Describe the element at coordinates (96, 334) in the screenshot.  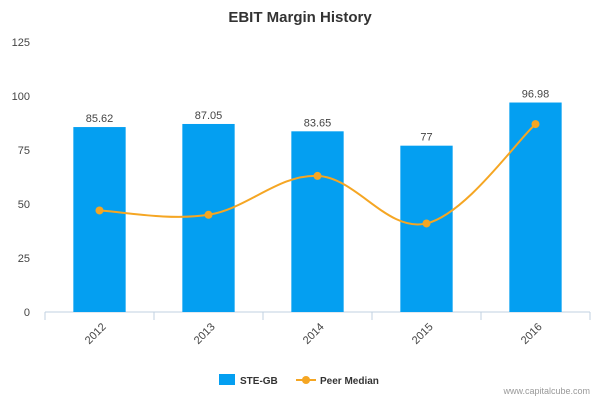
I see `x-tick-label: 2012` at that location.